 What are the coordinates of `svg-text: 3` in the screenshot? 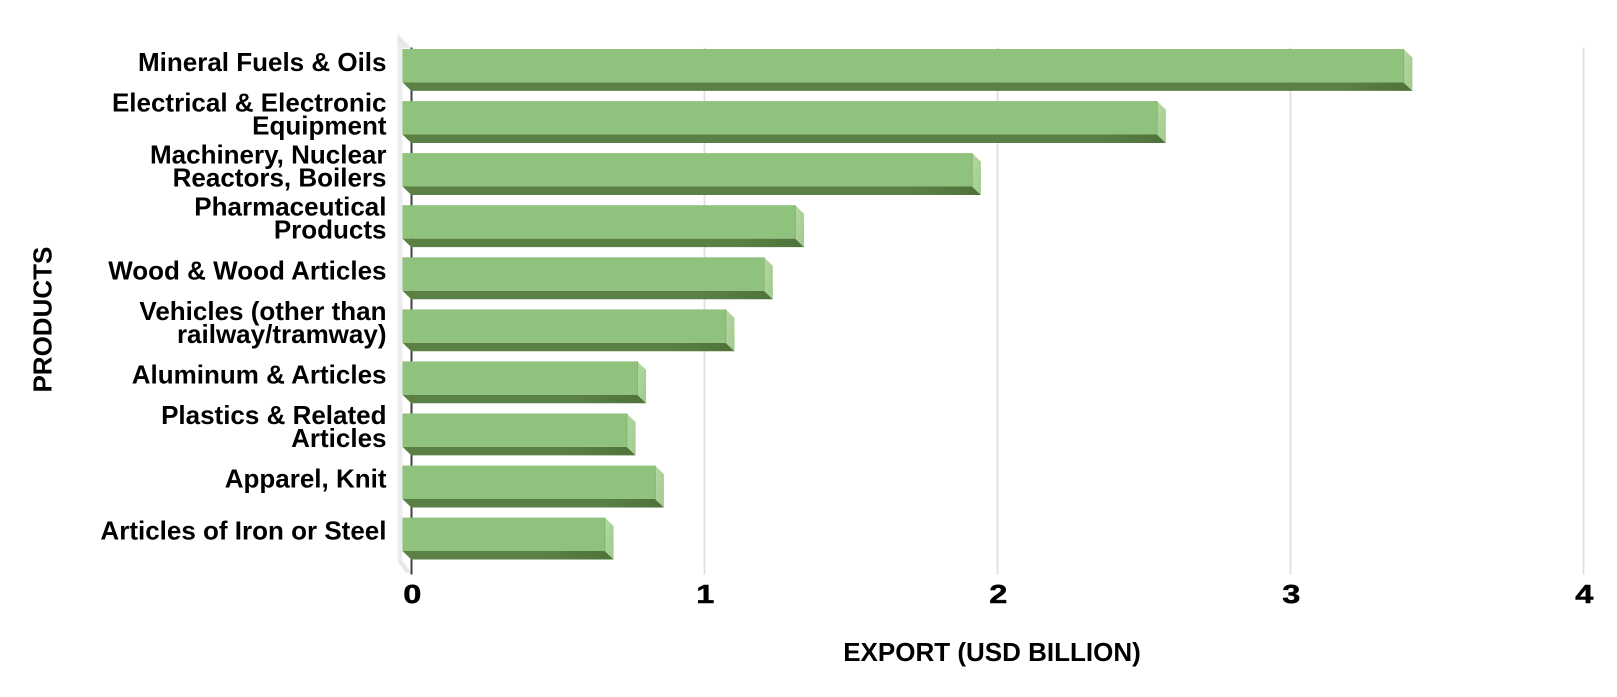 It's located at (1291, 594).